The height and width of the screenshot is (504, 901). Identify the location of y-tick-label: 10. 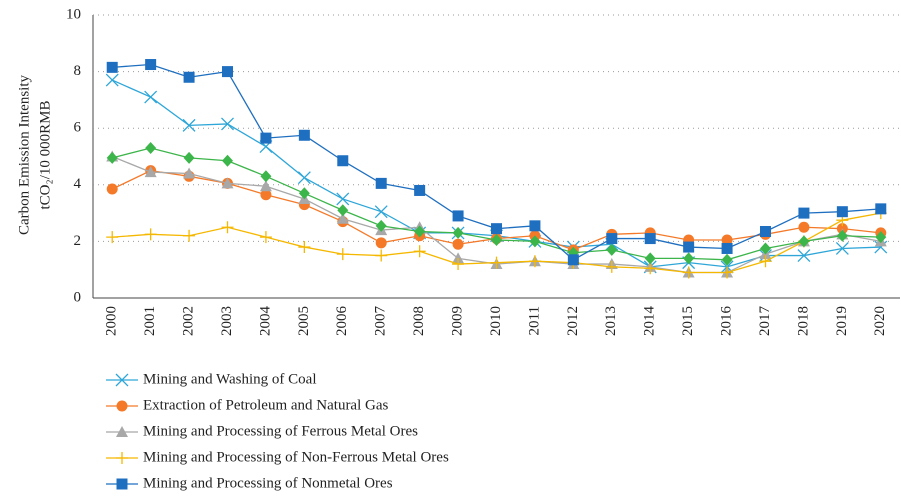
(73, 14).